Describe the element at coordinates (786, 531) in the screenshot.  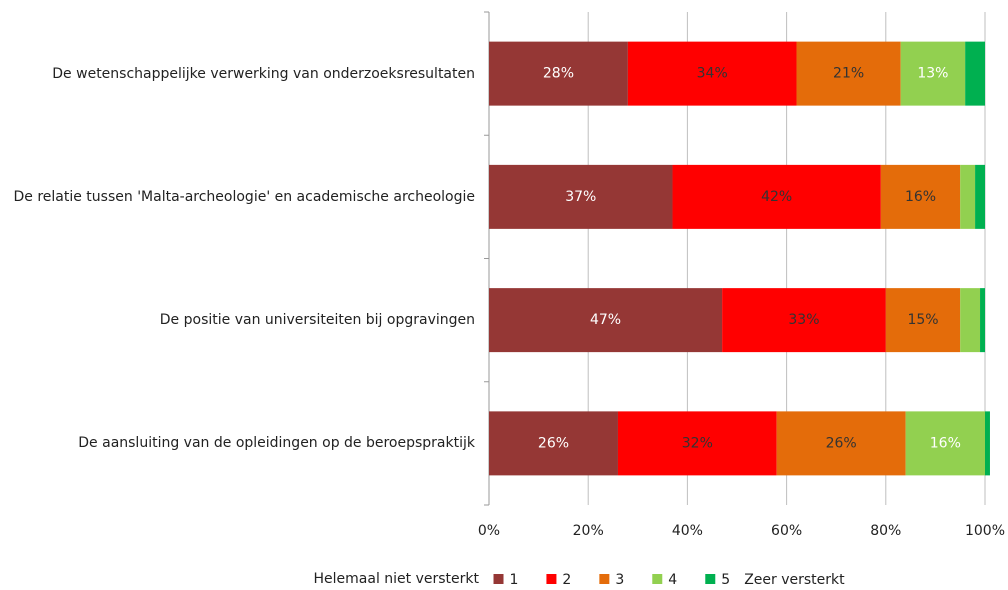
I see `x-tick-label: 60%` at that location.